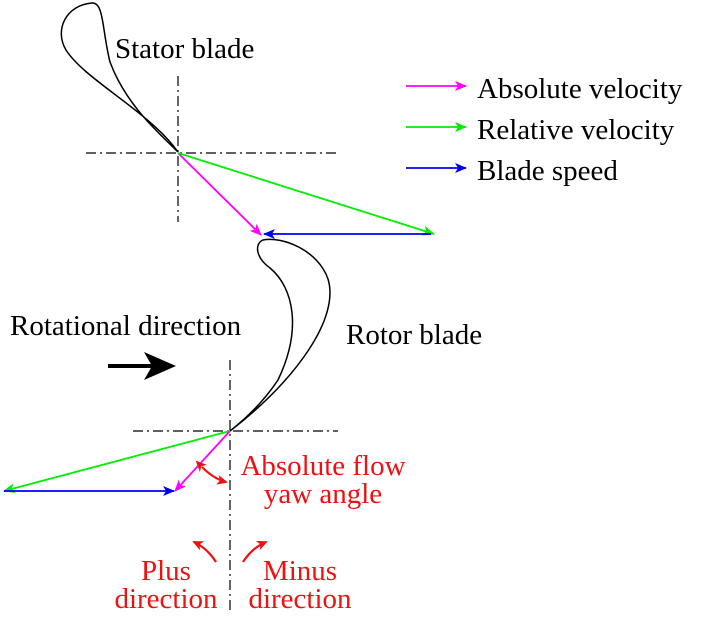 This screenshot has width=714, height=617. I want to click on rotor-absolute-velocity-arrow, so click(202, 461).